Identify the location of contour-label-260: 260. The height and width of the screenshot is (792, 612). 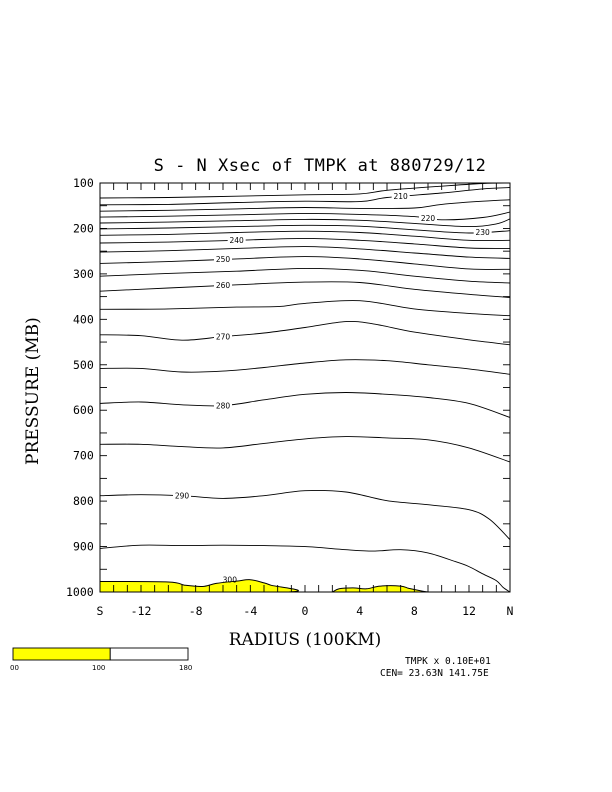
(223, 285).